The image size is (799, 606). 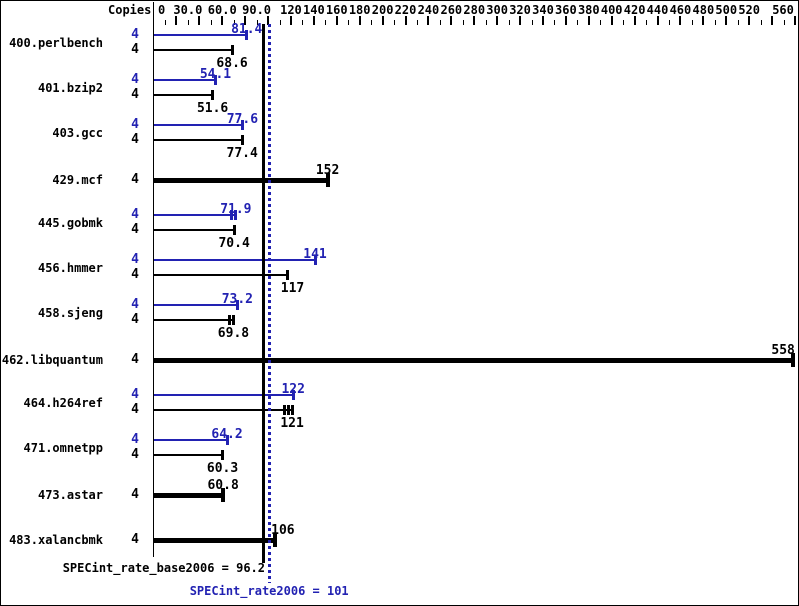 What do you see at coordinates (543, 10) in the screenshot?
I see `axis-tick-label: 340` at bounding box center [543, 10].